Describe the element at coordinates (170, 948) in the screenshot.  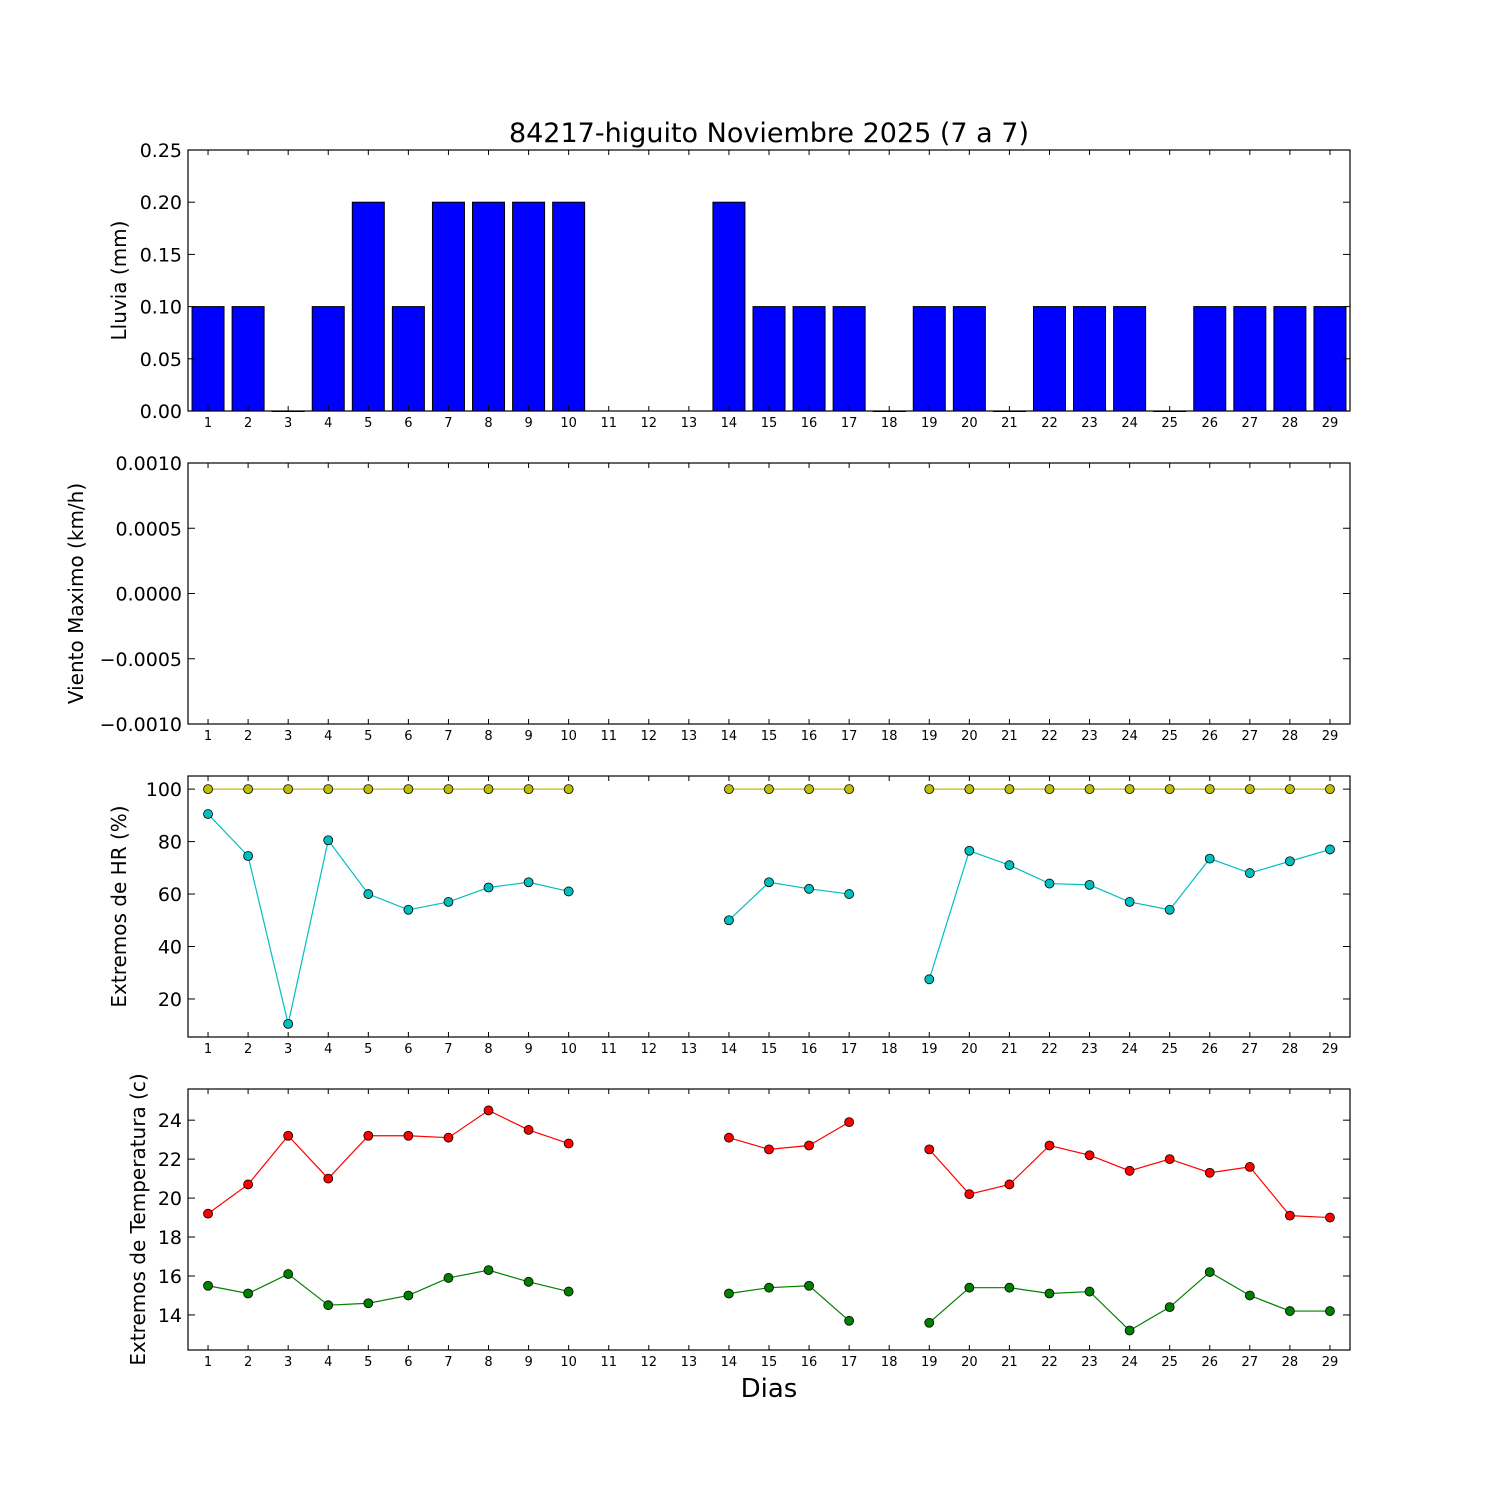
I see `y-tick-label: 40` at that location.